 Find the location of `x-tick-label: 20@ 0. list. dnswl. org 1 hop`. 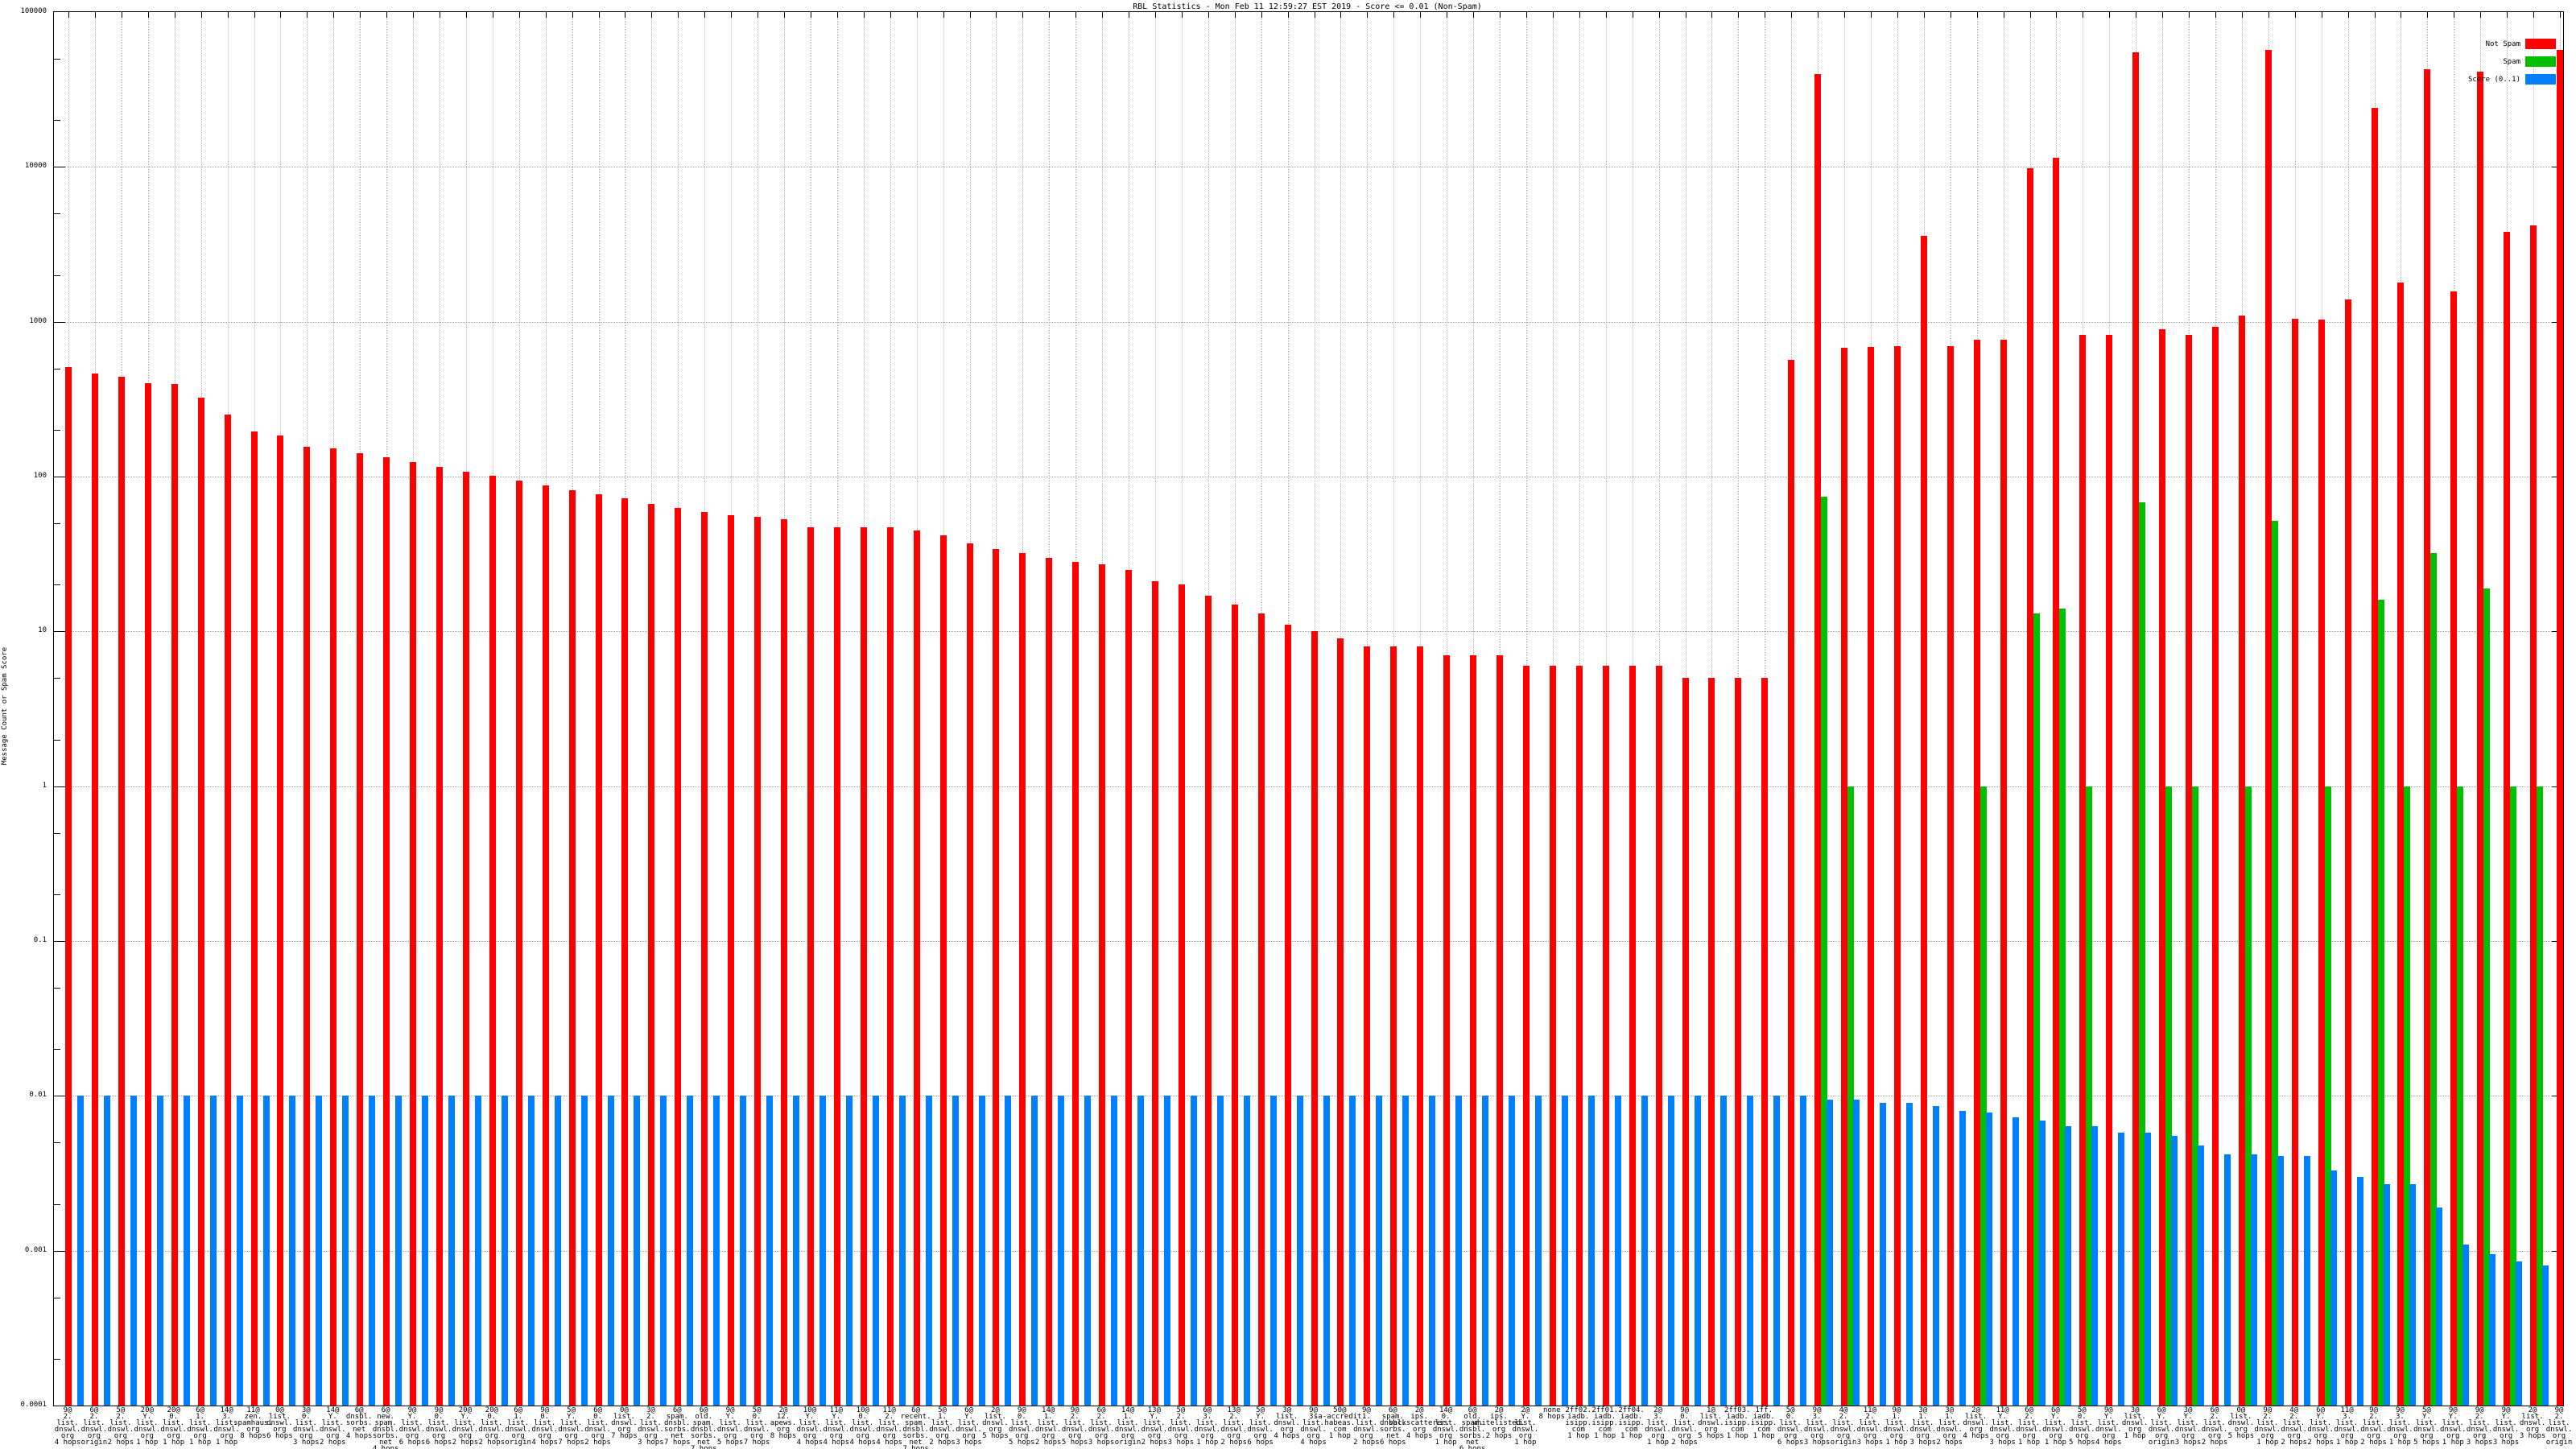

x-tick-label: 20@ 0. list. dnswl. org 1 hop is located at coordinates (173, 1427).